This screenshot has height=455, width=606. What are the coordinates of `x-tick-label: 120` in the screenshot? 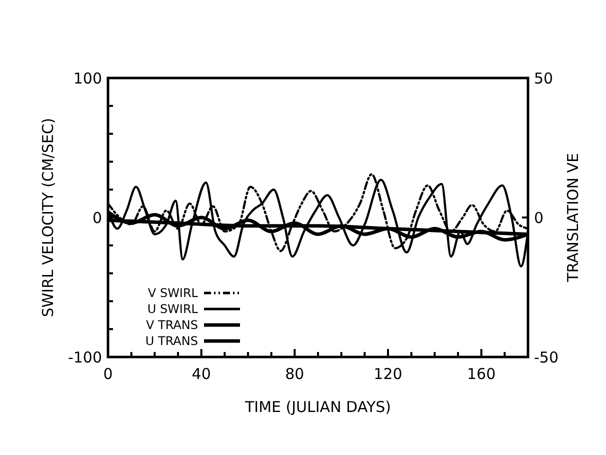 It's located at (388, 374).